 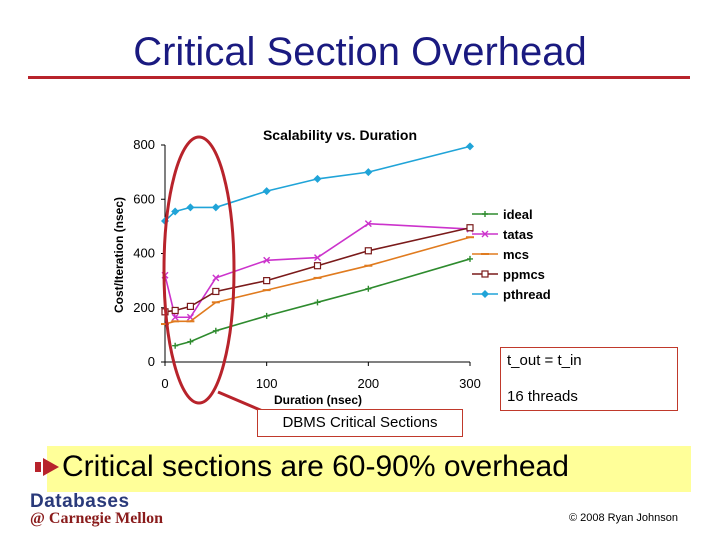 What do you see at coordinates (340, 135) in the screenshot?
I see `chart-title: Scalability vs. Duration` at bounding box center [340, 135].